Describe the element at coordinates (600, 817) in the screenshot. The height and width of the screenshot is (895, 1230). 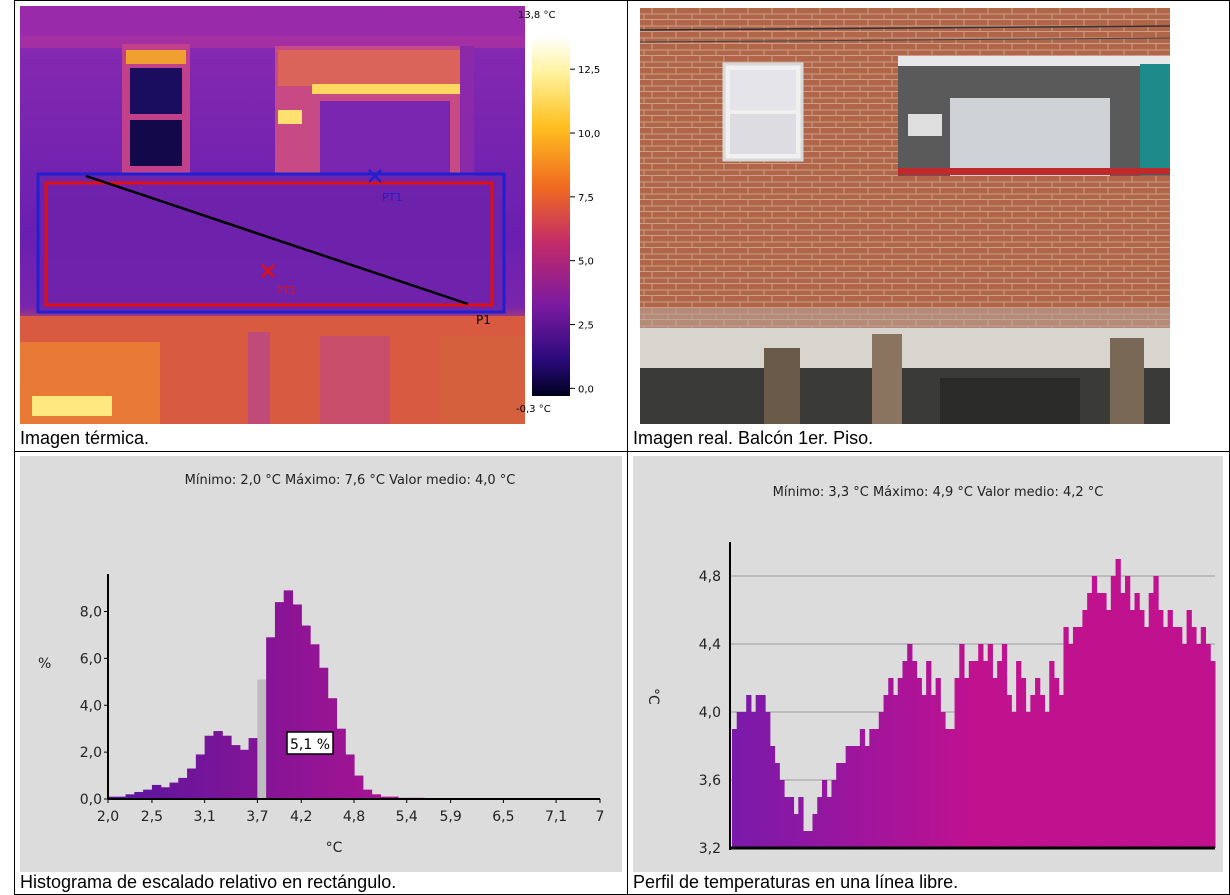
I see `histogram-x-tick-label: 7` at that location.